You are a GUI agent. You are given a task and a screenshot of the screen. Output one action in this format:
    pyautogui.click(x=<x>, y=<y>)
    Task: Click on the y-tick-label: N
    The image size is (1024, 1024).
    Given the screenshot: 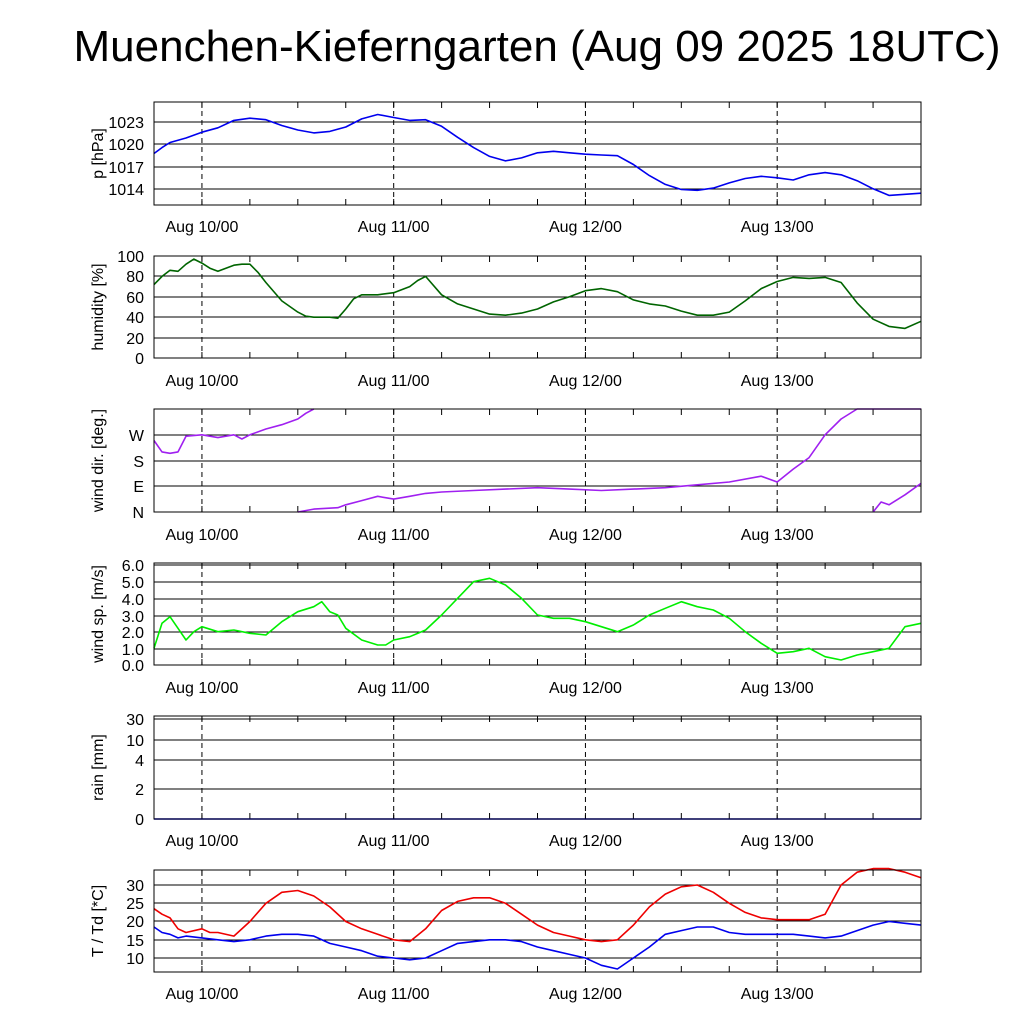 What is the action you would take?
    pyautogui.click(x=138, y=513)
    